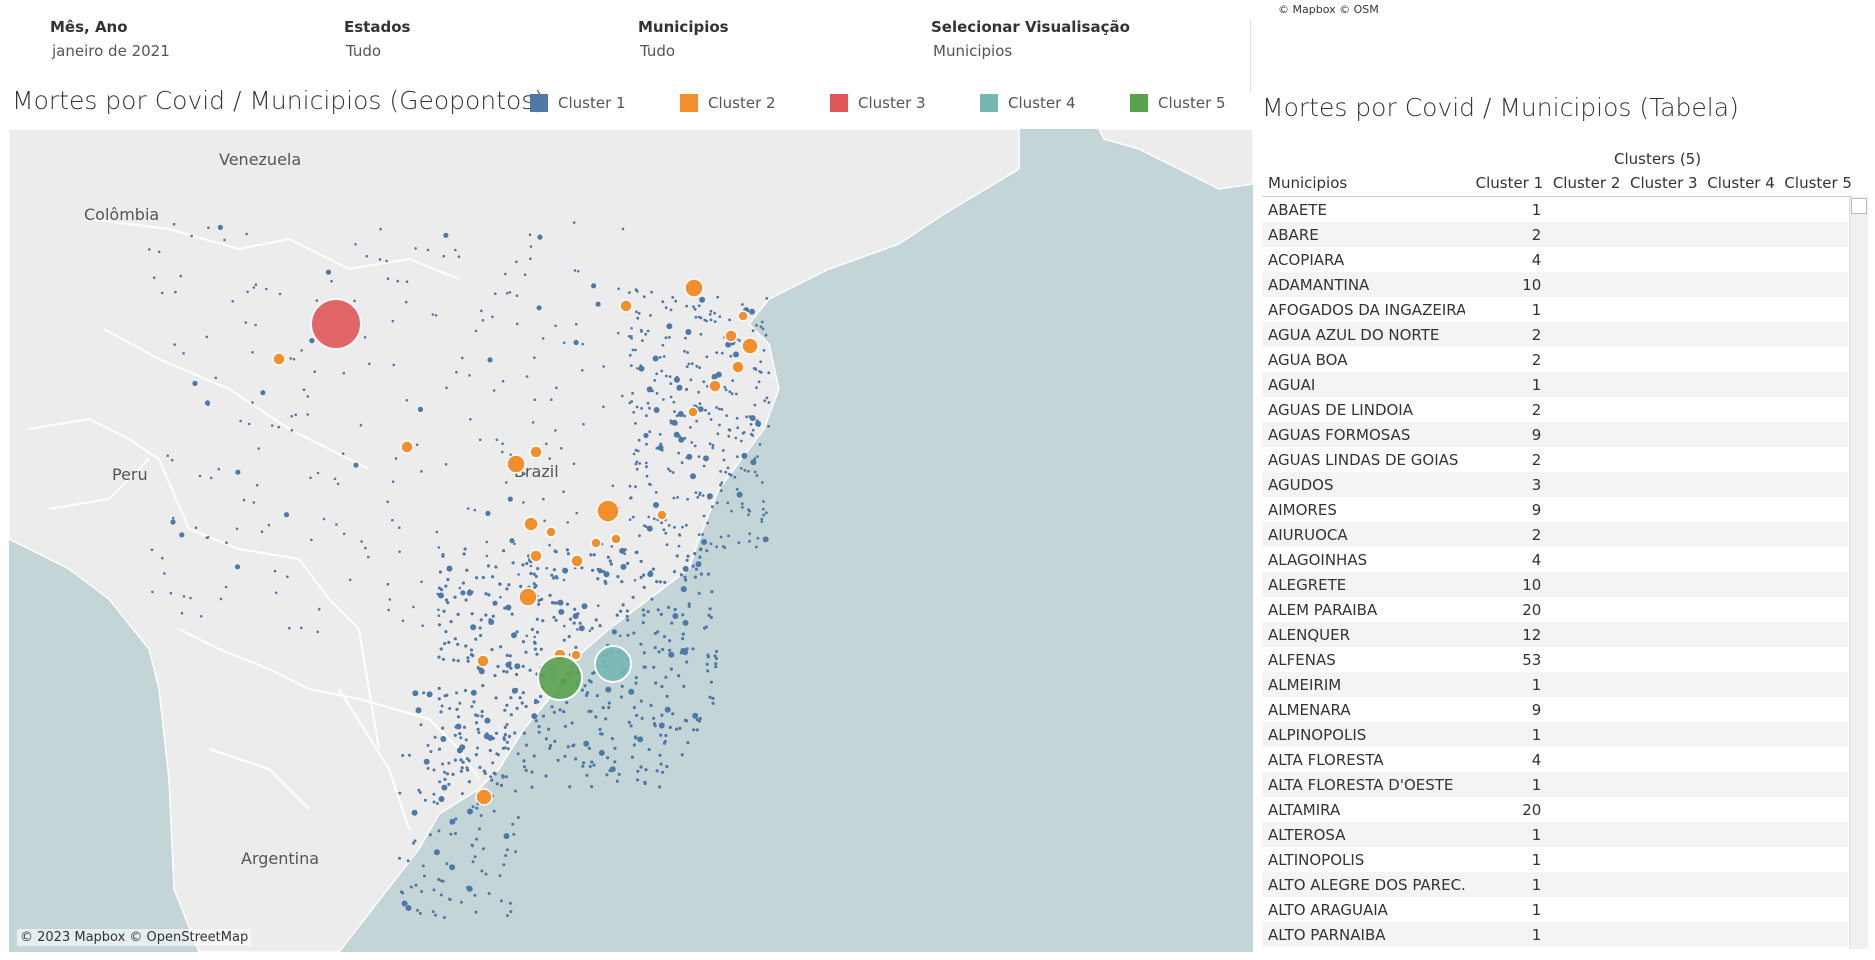 The height and width of the screenshot is (960, 1875). What do you see at coordinates (1555, 834) in the screenshot?
I see `table-row: ALTEROSA 1` at bounding box center [1555, 834].